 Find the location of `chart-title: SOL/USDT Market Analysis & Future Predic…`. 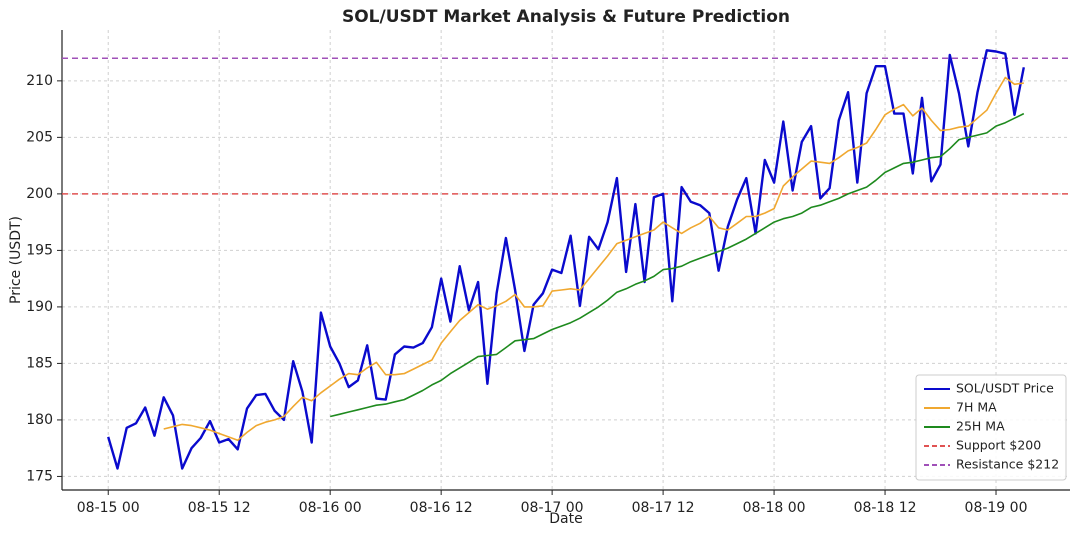

chart-title: SOL/USDT Market Analysis & Future Predic… is located at coordinates (566, 17).